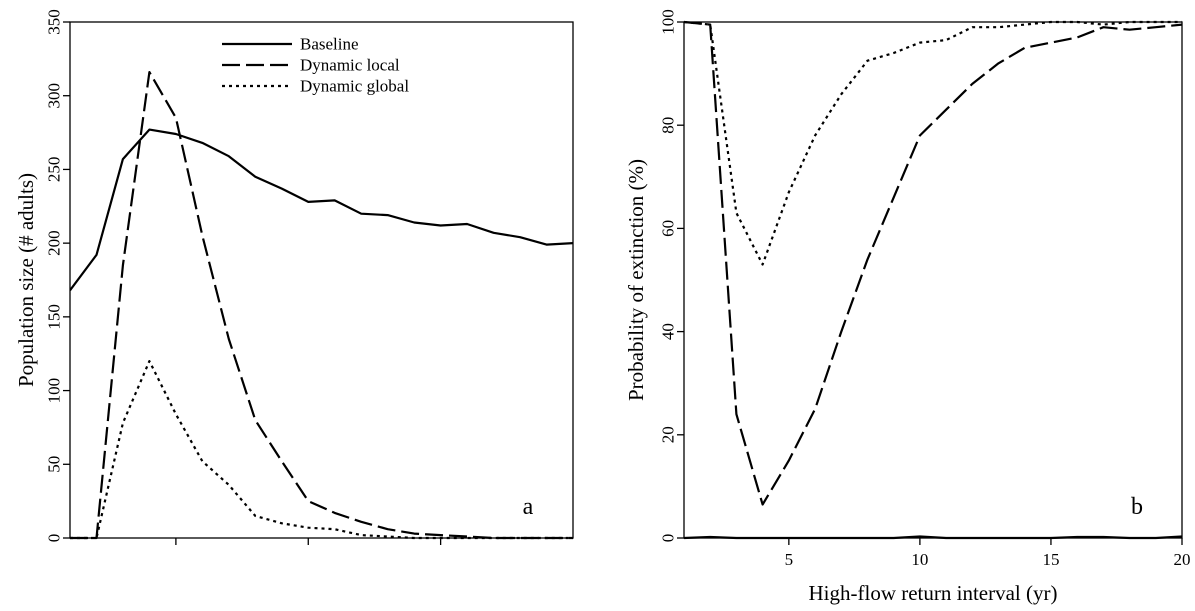 The height and width of the screenshot is (611, 1195). What do you see at coordinates (919, 559) in the screenshot?
I see `x-tick-label: 10` at bounding box center [919, 559].